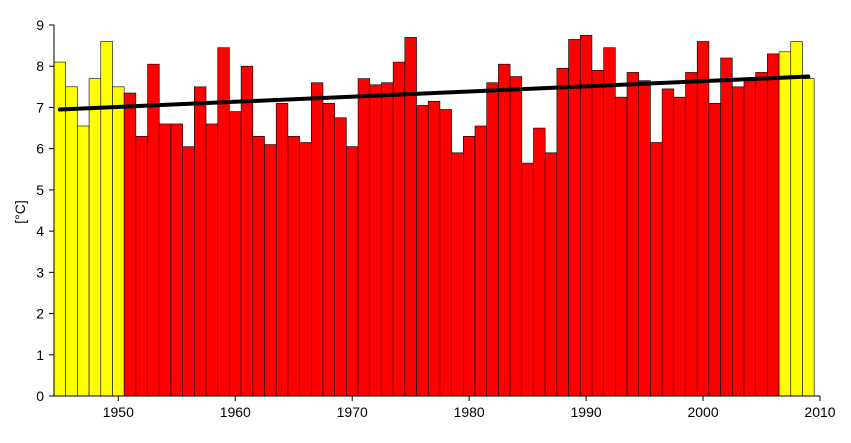 This screenshot has width=851, height=443. What do you see at coordinates (633, 234) in the screenshot?
I see `bar-1994` at bounding box center [633, 234].